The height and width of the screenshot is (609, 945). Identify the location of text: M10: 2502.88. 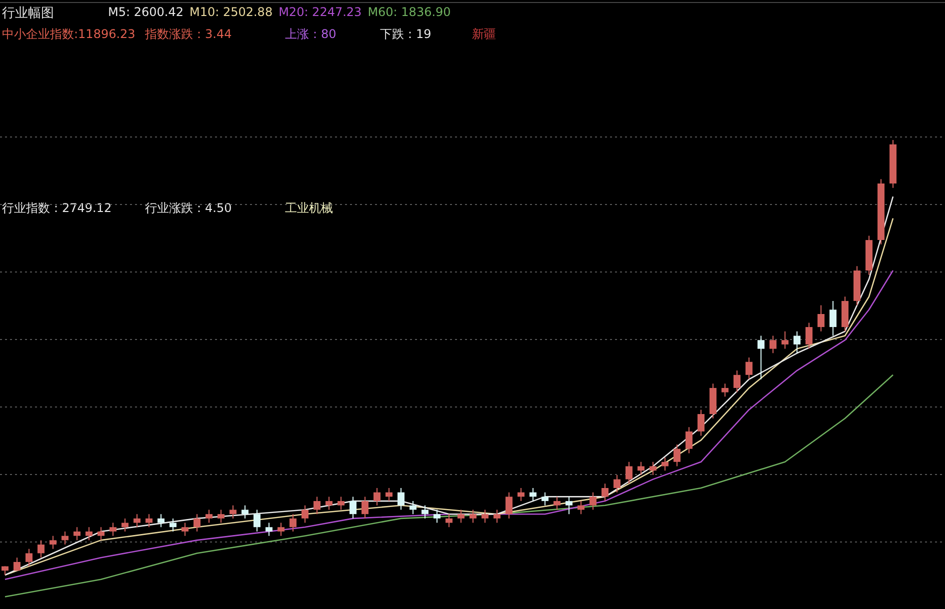
(231, 12).